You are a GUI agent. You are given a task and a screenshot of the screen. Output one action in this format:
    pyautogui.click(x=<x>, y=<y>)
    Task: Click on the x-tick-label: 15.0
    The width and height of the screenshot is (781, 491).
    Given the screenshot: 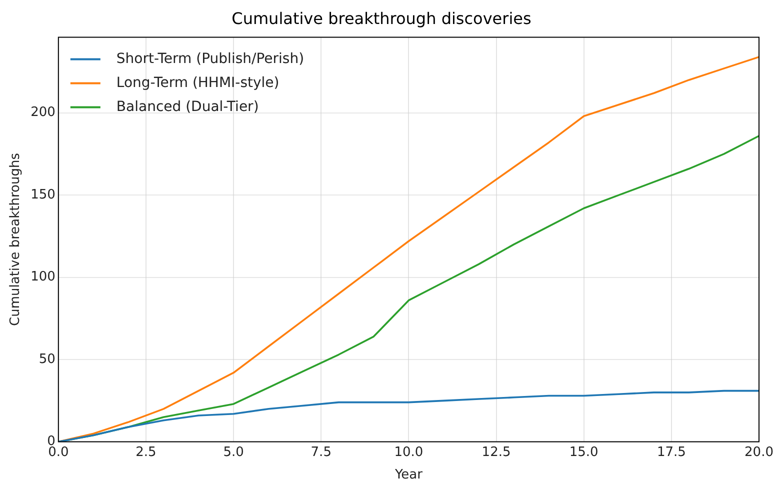 What is the action you would take?
    pyautogui.click(x=583, y=452)
    